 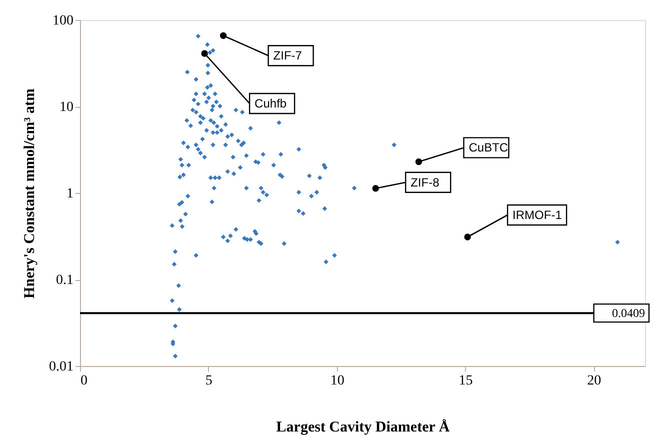 What do you see at coordinates (61, 367) in the screenshot?
I see `y-tick-label: 0.01` at bounding box center [61, 367].